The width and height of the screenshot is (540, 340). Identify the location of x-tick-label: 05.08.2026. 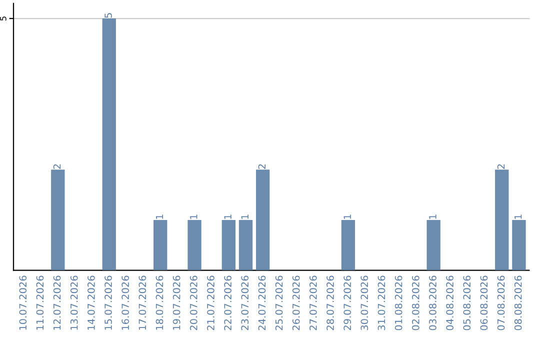
(467, 303).